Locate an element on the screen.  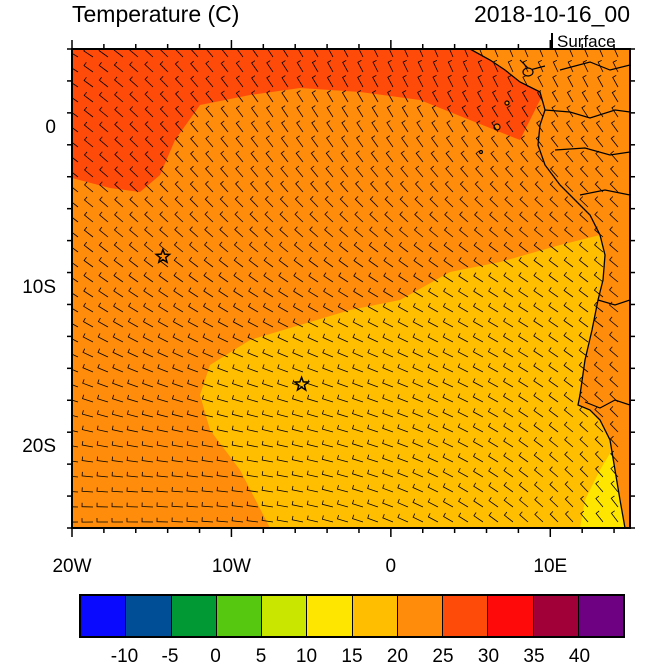
colorbar-label: -10 is located at coordinates (124, 656).